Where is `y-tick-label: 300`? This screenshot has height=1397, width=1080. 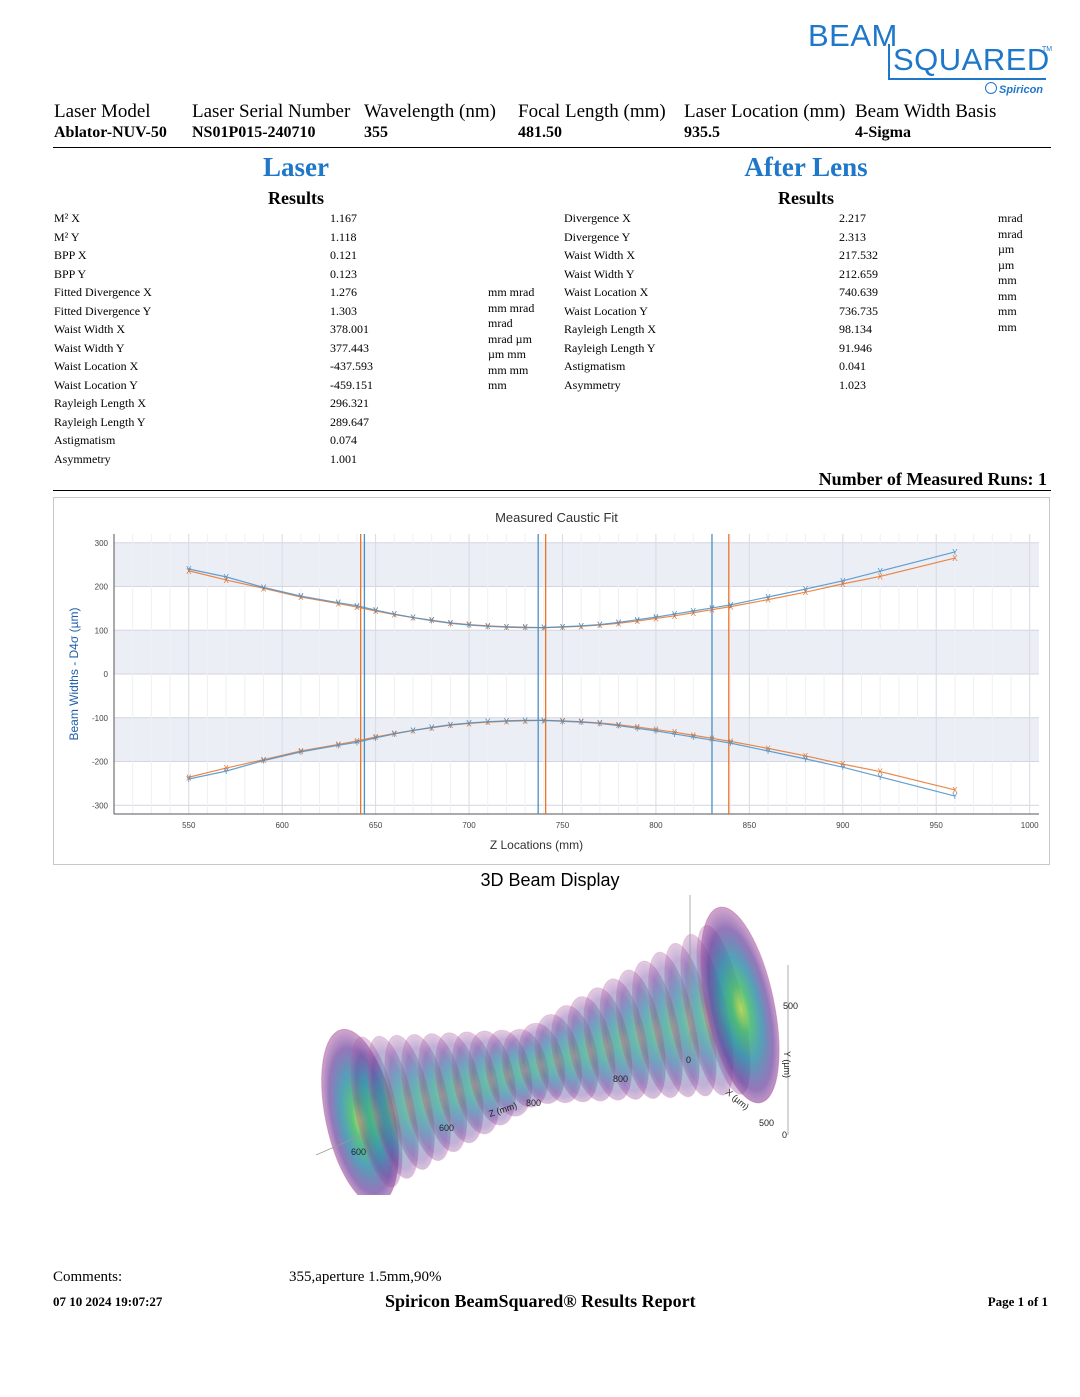 y-tick-label: 300 is located at coordinates (102, 543).